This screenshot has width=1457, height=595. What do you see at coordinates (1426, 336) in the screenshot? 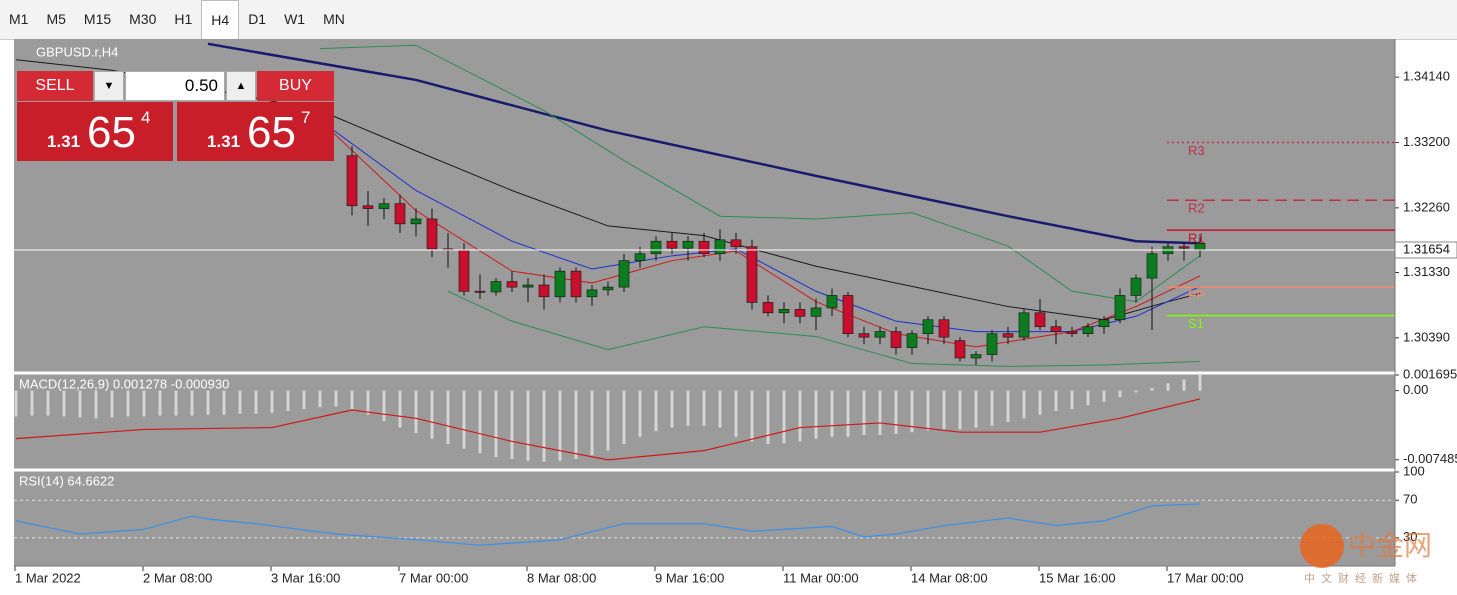
I see `y-tick-label: 1.30390` at bounding box center [1426, 336].